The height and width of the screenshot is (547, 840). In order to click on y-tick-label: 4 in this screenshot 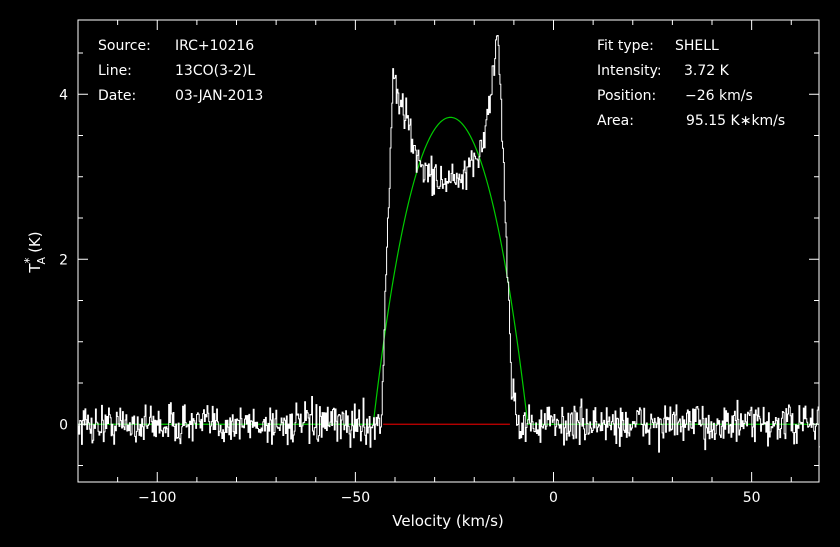, I will do `click(63, 95)`.